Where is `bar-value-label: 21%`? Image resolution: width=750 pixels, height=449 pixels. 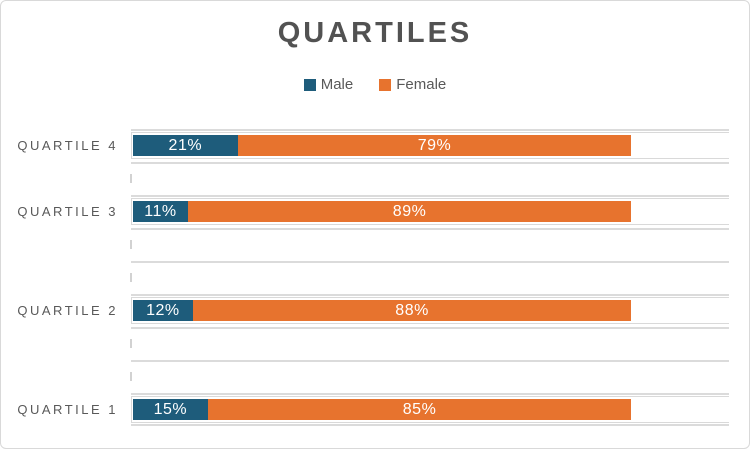
bar-value-label: 21% is located at coordinates (185, 145).